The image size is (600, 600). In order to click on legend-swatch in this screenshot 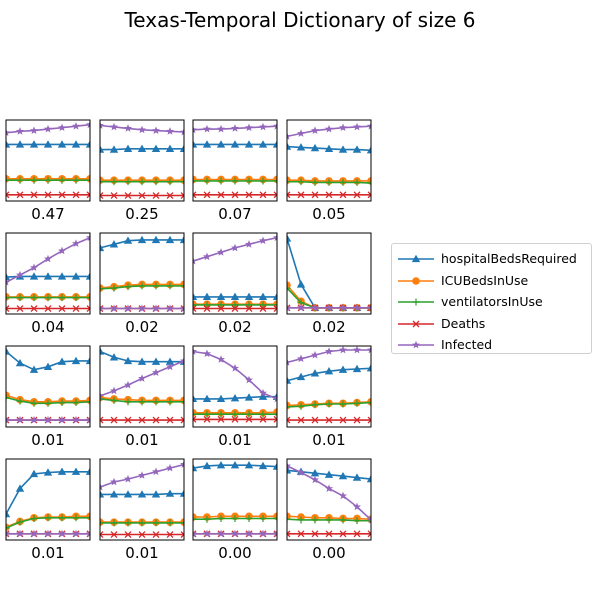, I will do `click(416, 280)`.